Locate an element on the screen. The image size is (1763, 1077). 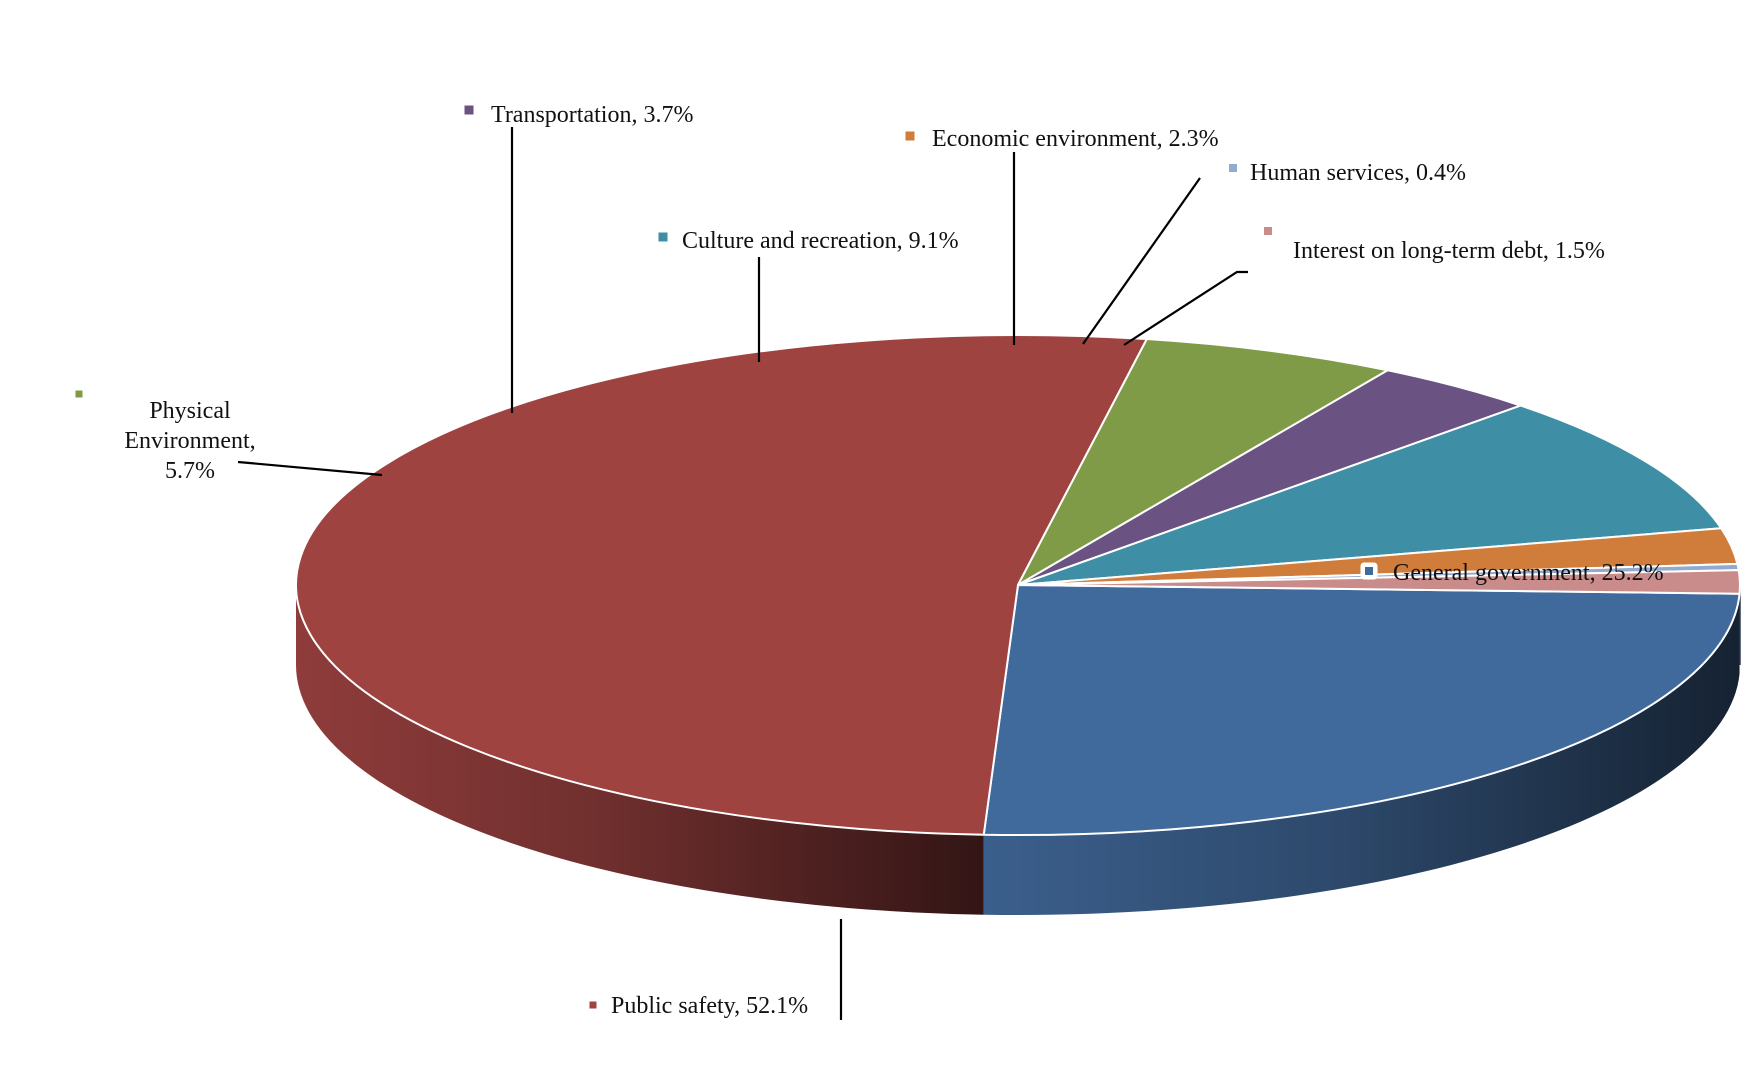
legend-marker-human-services is located at coordinates (1233, 168).